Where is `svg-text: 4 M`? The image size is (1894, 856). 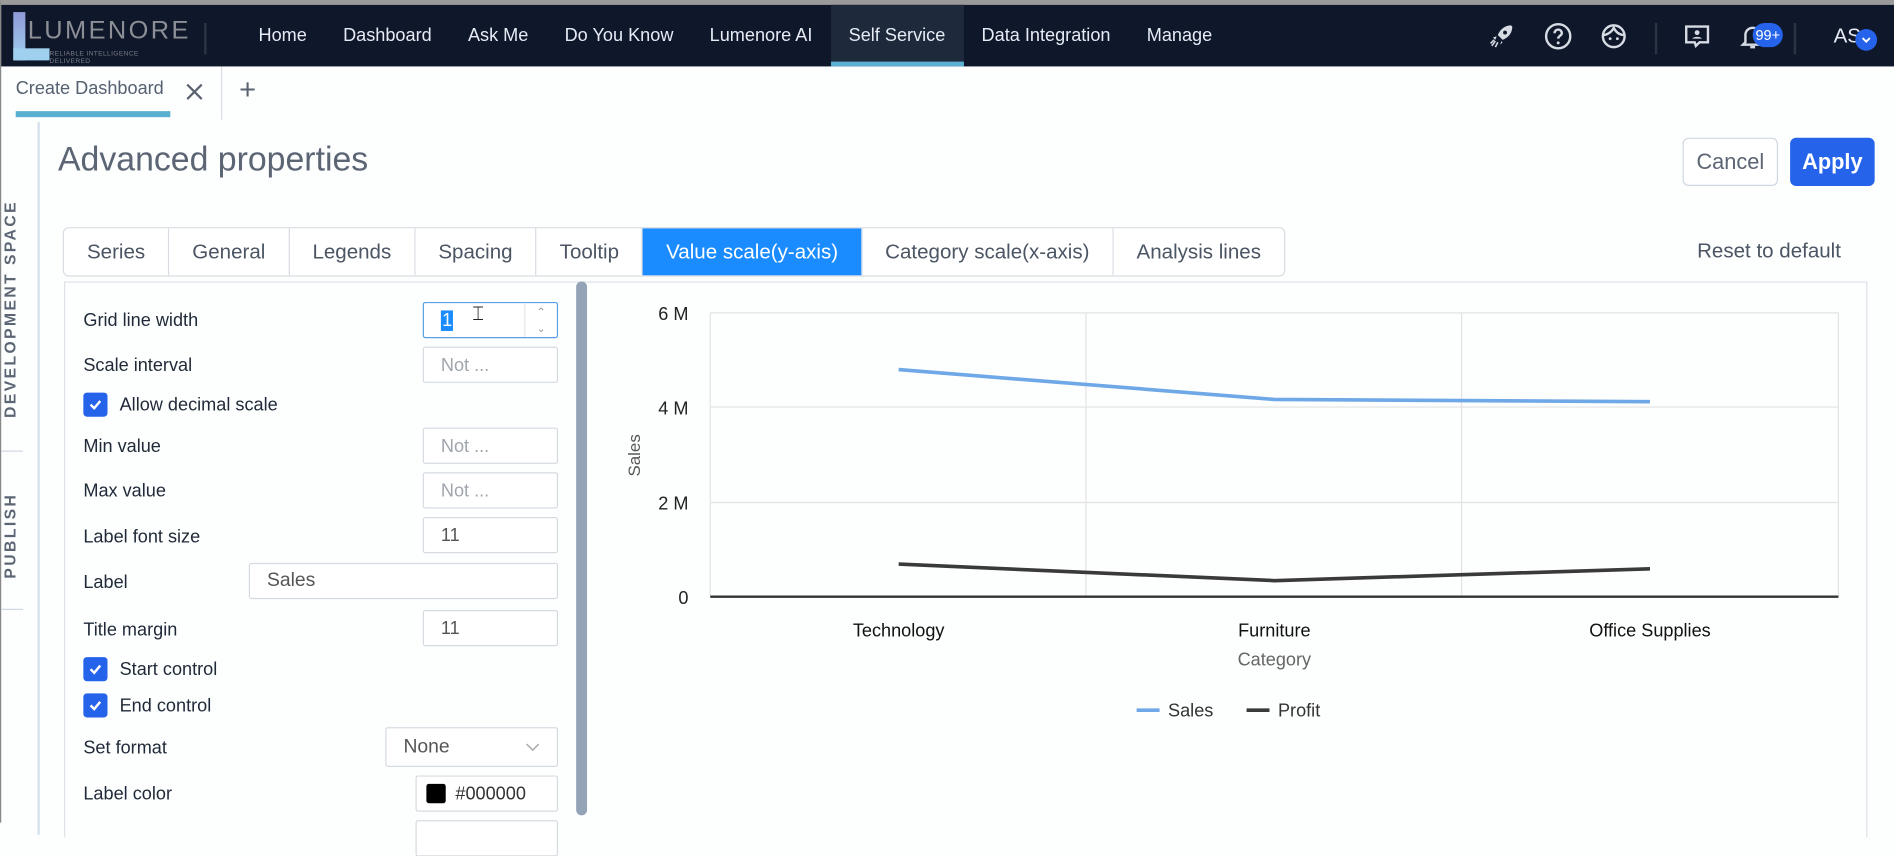 svg-text: 4 M is located at coordinates (673, 408).